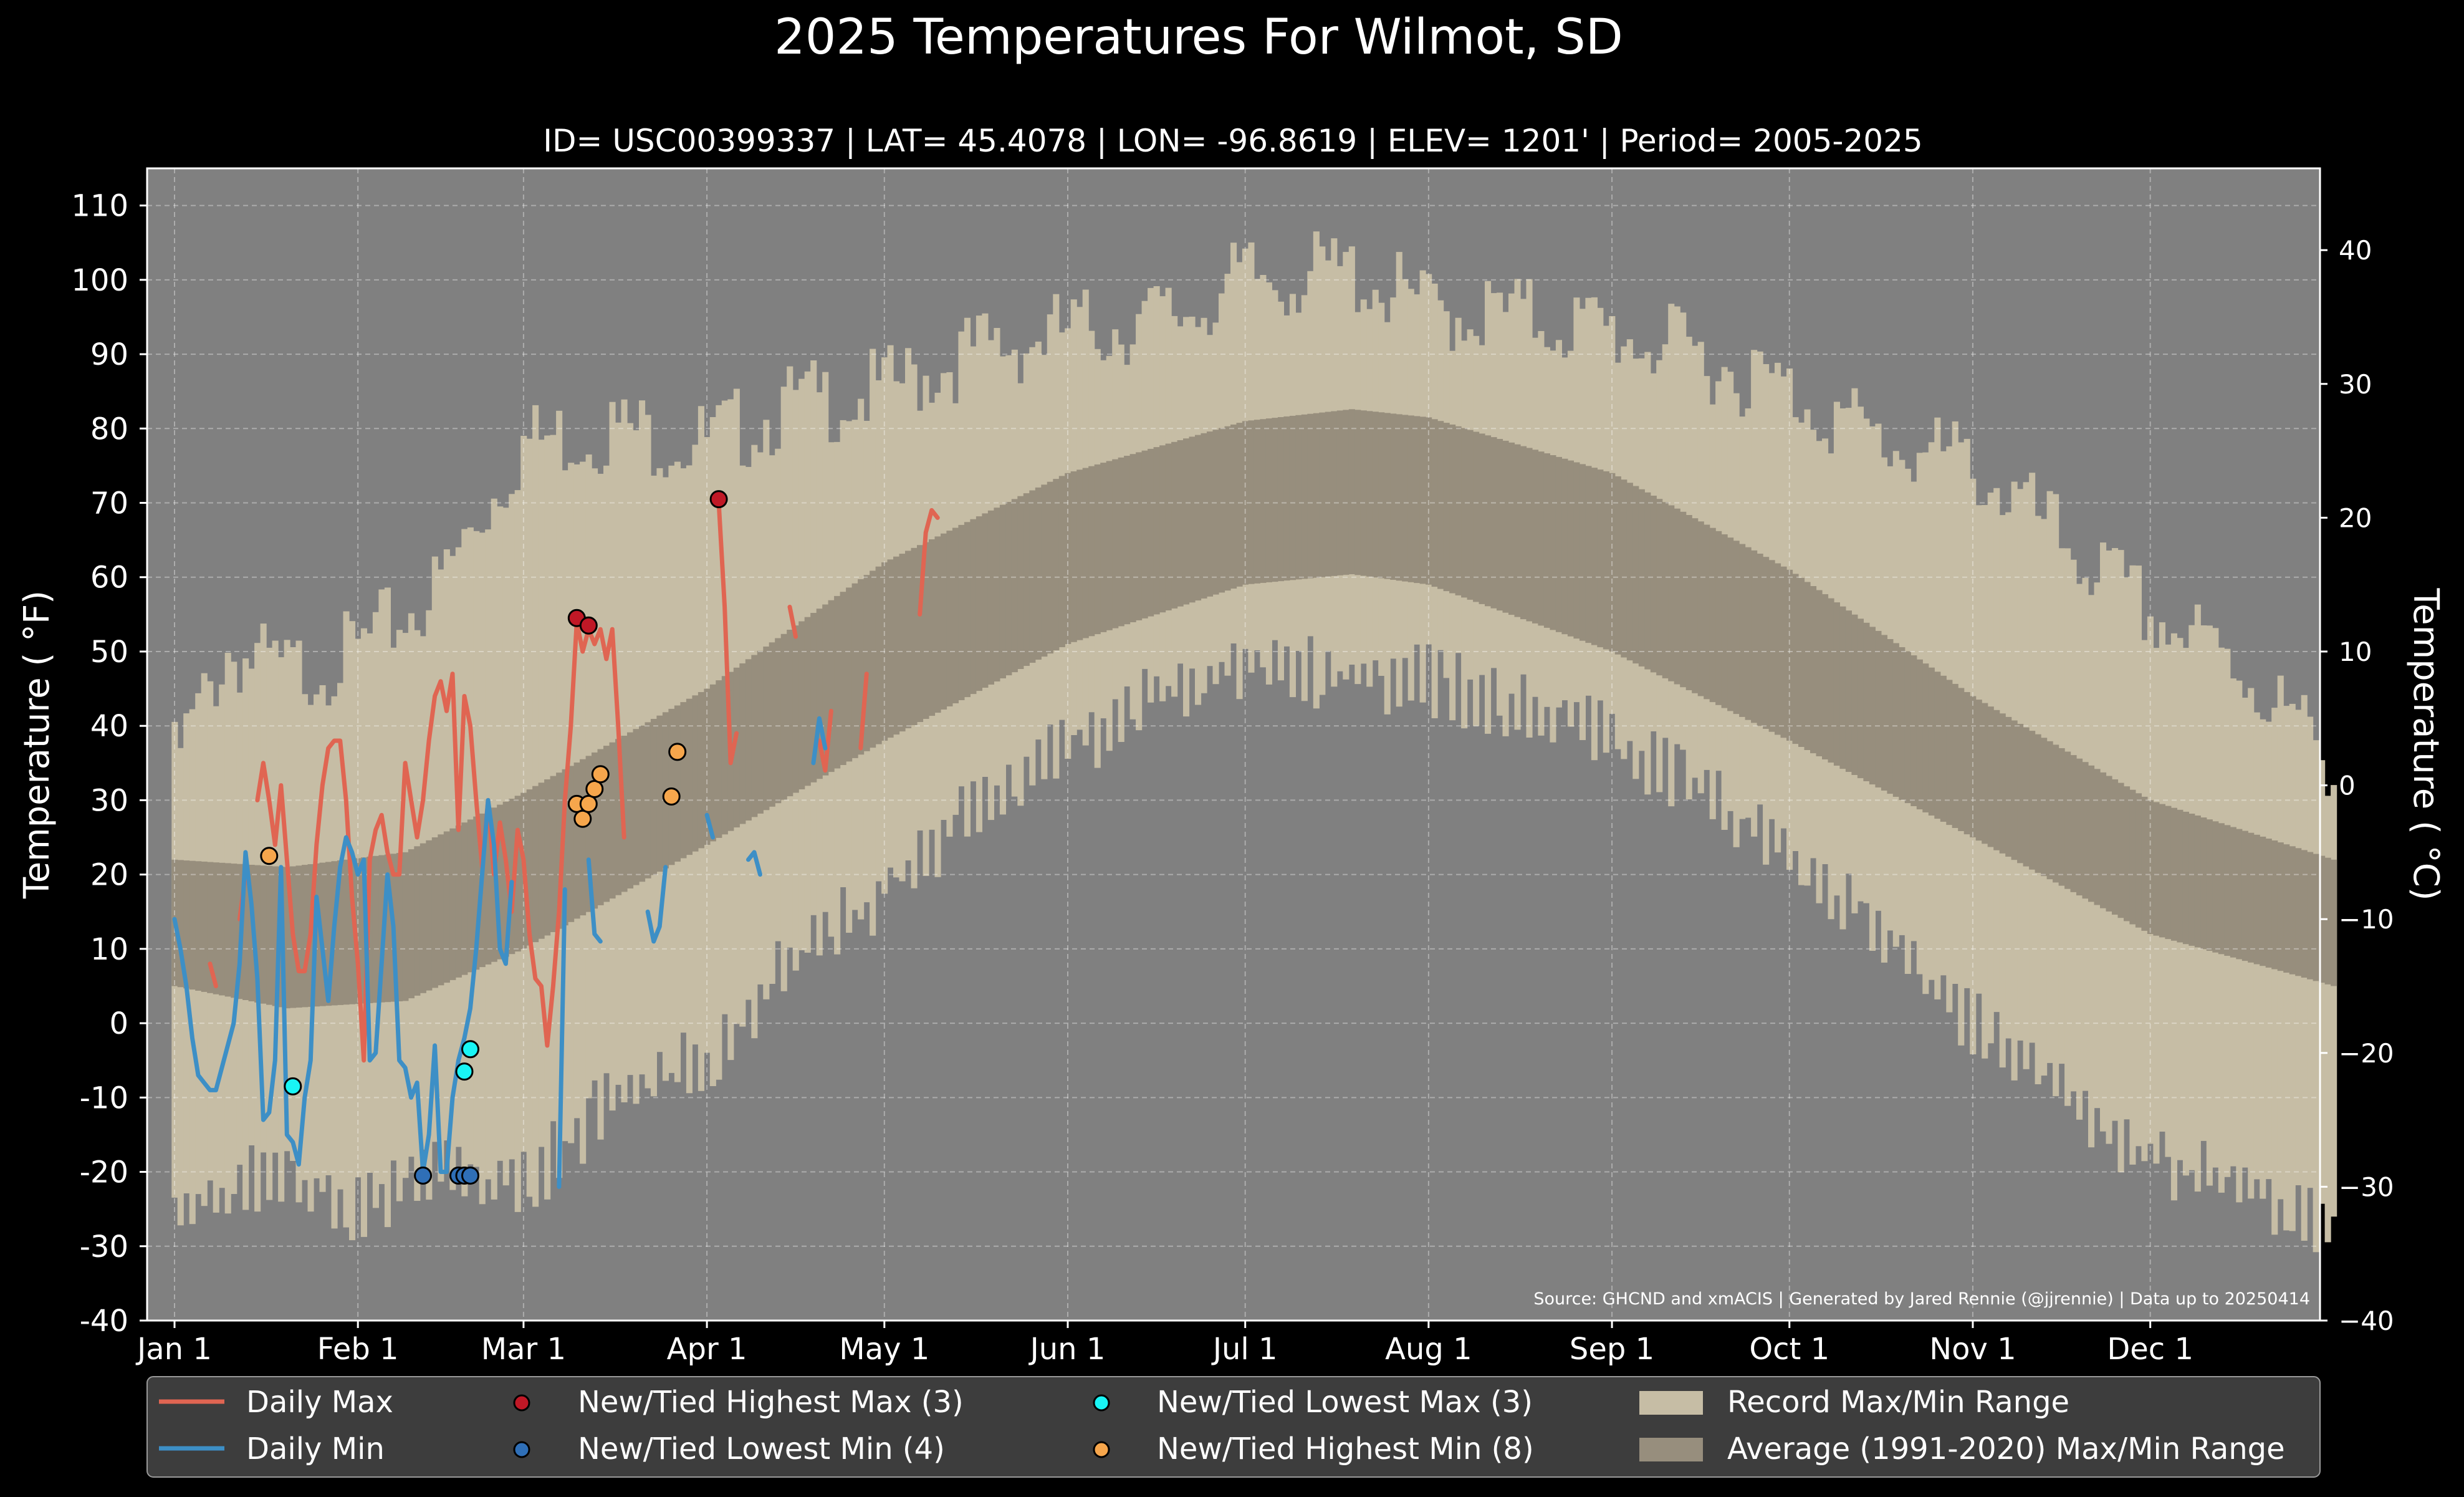 The height and width of the screenshot is (1497, 2464). Describe the element at coordinates (2425, 743) in the screenshot. I see `y-axis-label-right: Temperature ( °C)` at that location.